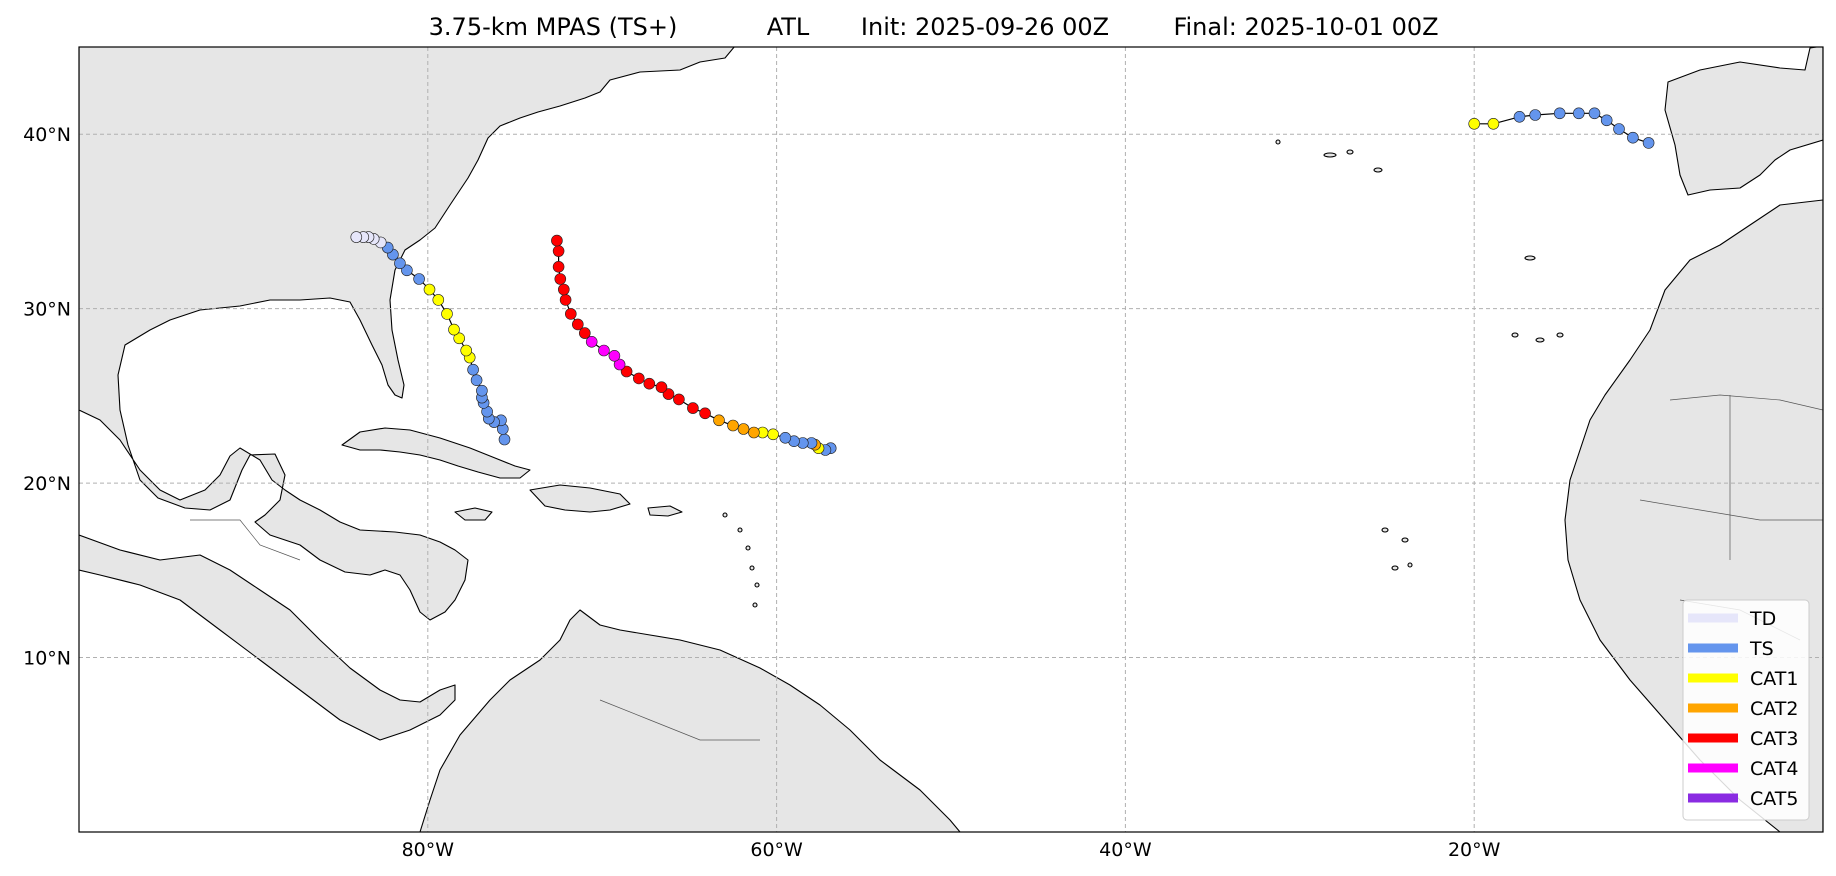 The image size is (1836, 876). I want to click on legend-label-cat2: CAT2, so click(1774, 709).